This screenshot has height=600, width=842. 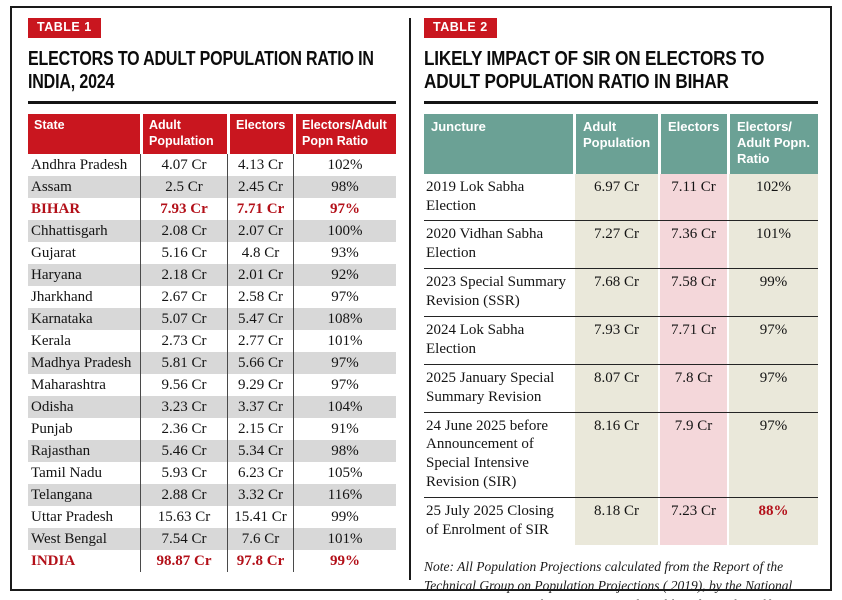 What do you see at coordinates (183, 165) in the screenshot?
I see `adult-population-cell: 4.07 Cr` at bounding box center [183, 165].